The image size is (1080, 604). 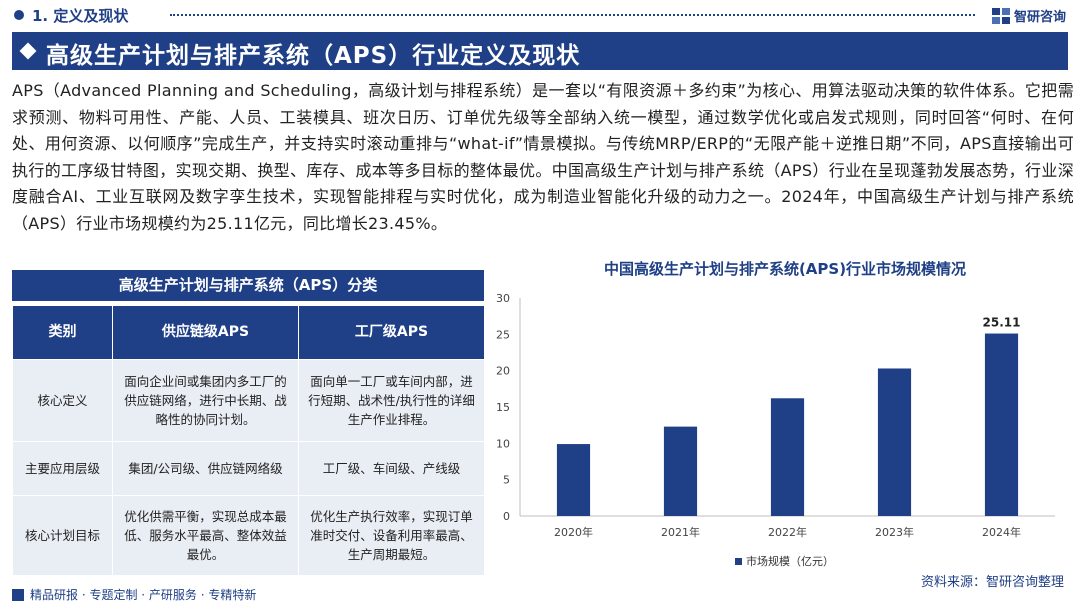 What do you see at coordinates (506, 480) in the screenshot?
I see `y-tick-label: 5` at bounding box center [506, 480].